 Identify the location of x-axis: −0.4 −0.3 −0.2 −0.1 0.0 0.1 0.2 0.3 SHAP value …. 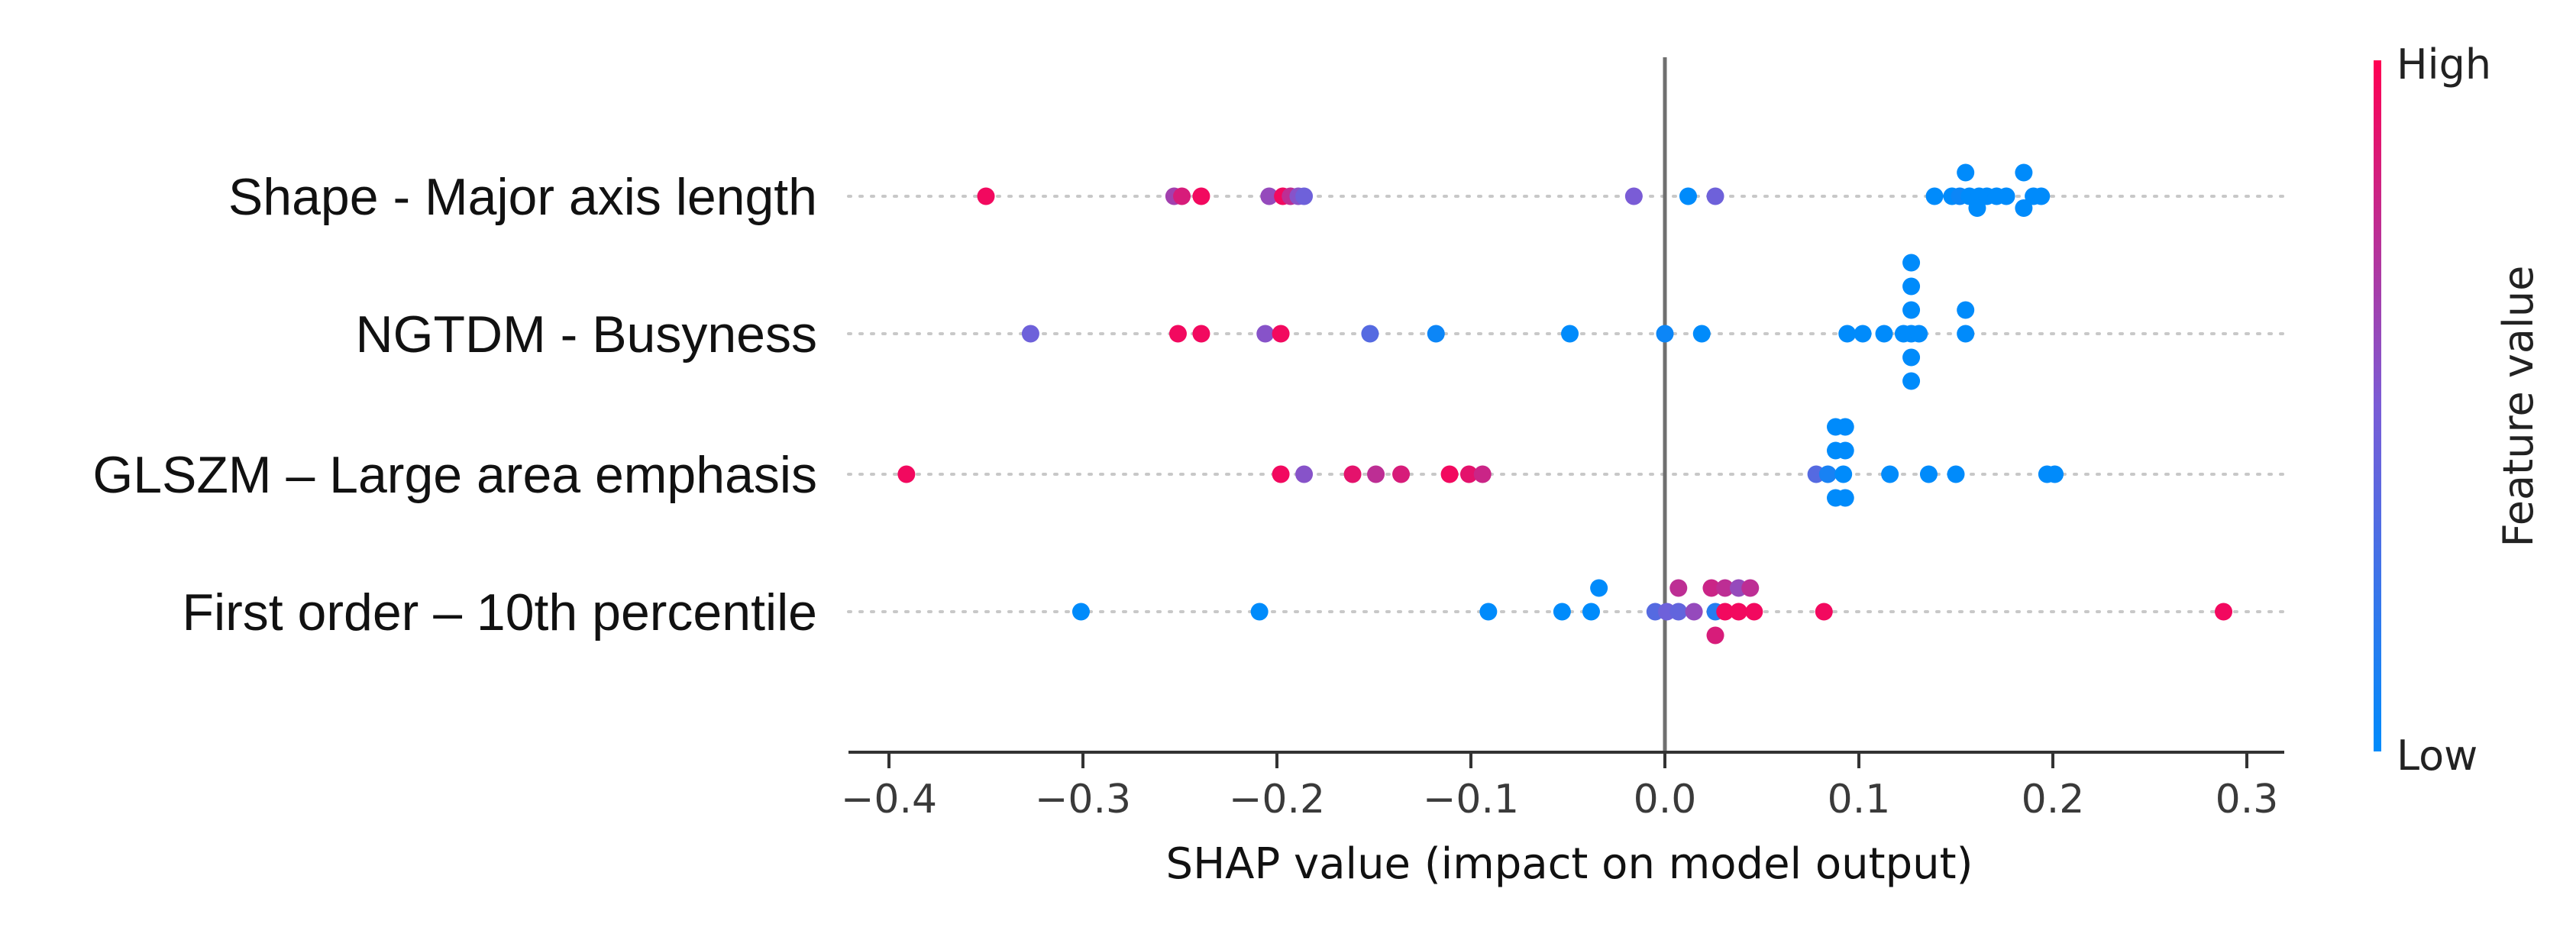
(1562, 820).